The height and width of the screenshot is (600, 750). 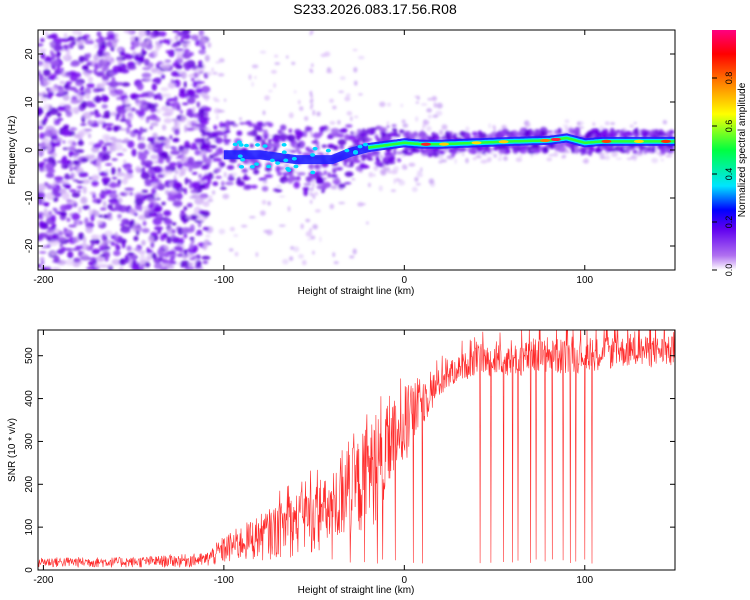 I want to click on x-tick-label: -200, so click(x=43, y=280).